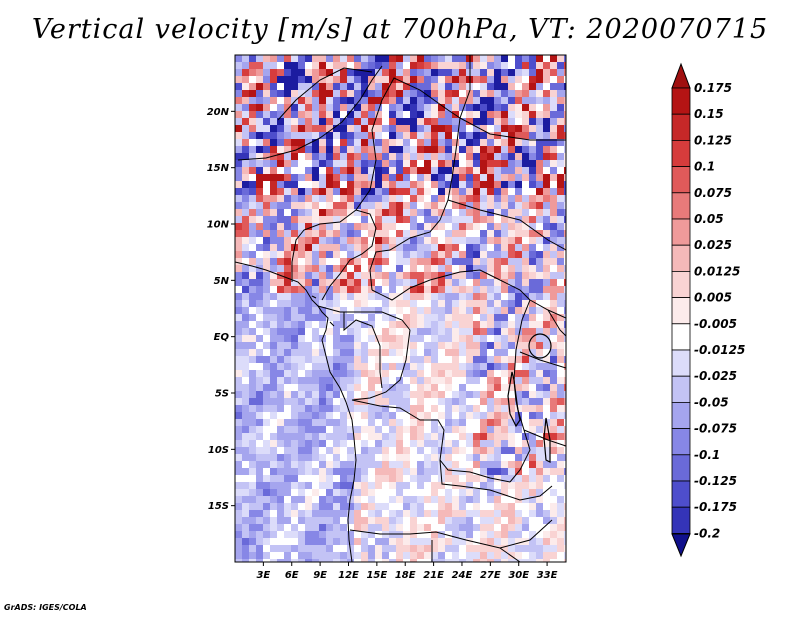 This screenshot has width=800, height=618. What do you see at coordinates (433, 575) in the screenshot?
I see `lon-tick-label: 21E` at bounding box center [433, 575].